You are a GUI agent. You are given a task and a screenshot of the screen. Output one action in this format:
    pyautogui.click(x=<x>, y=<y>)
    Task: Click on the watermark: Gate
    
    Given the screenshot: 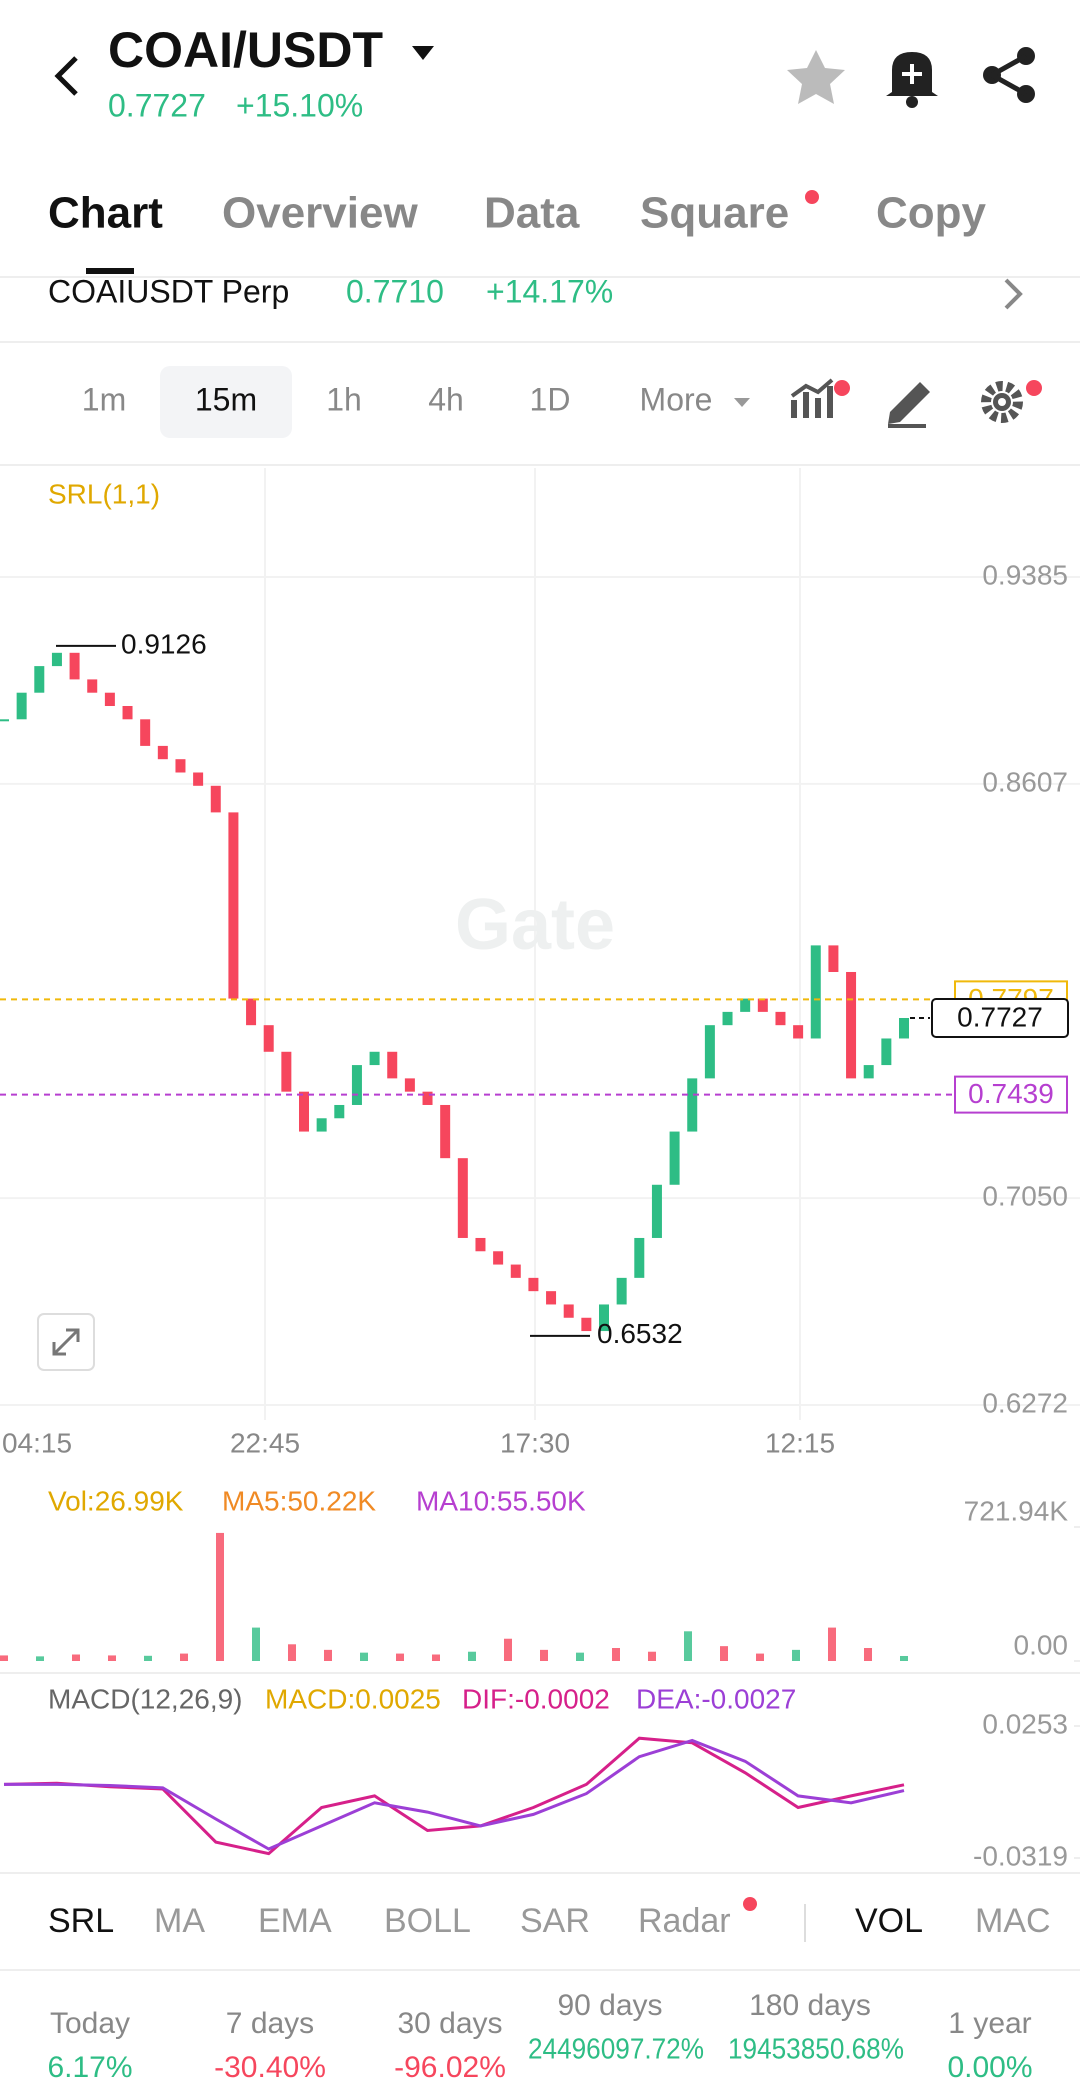 What is the action you would take?
    pyautogui.click(x=535, y=925)
    